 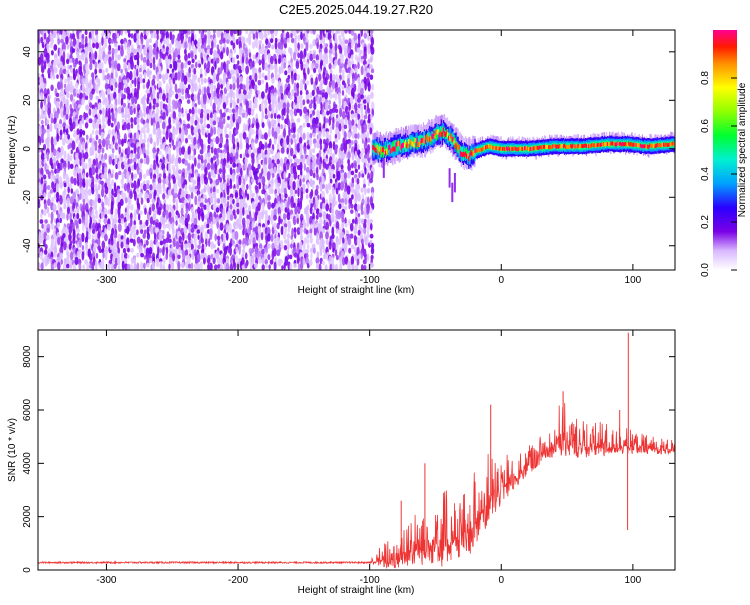 What do you see at coordinates (356, 9) in the screenshot?
I see `figure-title: C2E5.2025.044.19.27.R20` at bounding box center [356, 9].